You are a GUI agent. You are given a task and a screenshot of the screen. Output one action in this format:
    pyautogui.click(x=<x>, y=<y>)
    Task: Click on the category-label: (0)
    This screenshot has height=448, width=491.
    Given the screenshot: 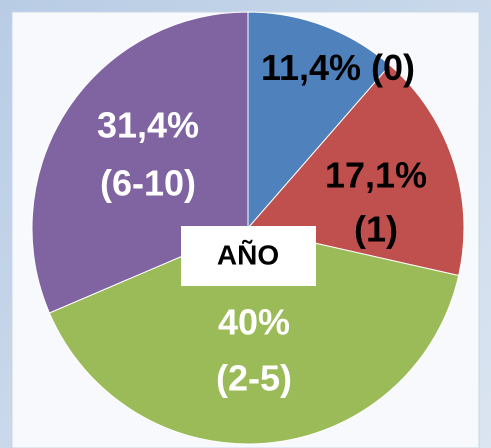 What is the action you would take?
    pyautogui.click(x=393, y=67)
    